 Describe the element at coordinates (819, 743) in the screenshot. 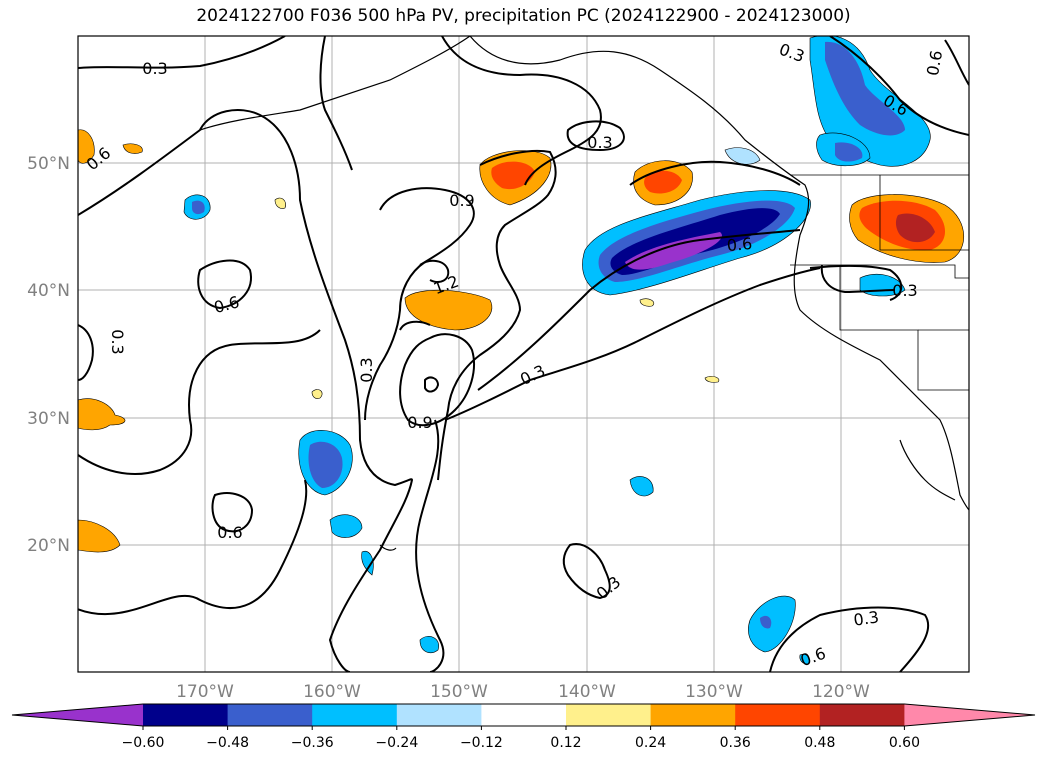

I see `colorbar-tick-label: 0.48` at that location.